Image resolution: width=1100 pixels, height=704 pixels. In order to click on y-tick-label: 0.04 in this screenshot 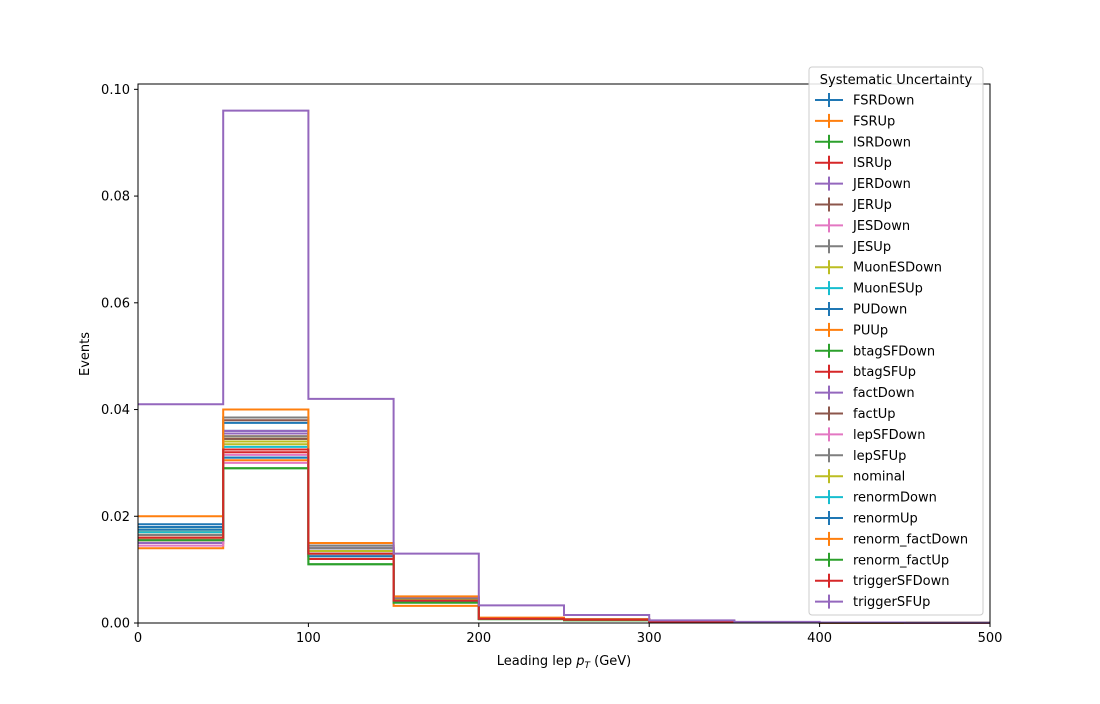, I will do `click(115, 410)`.